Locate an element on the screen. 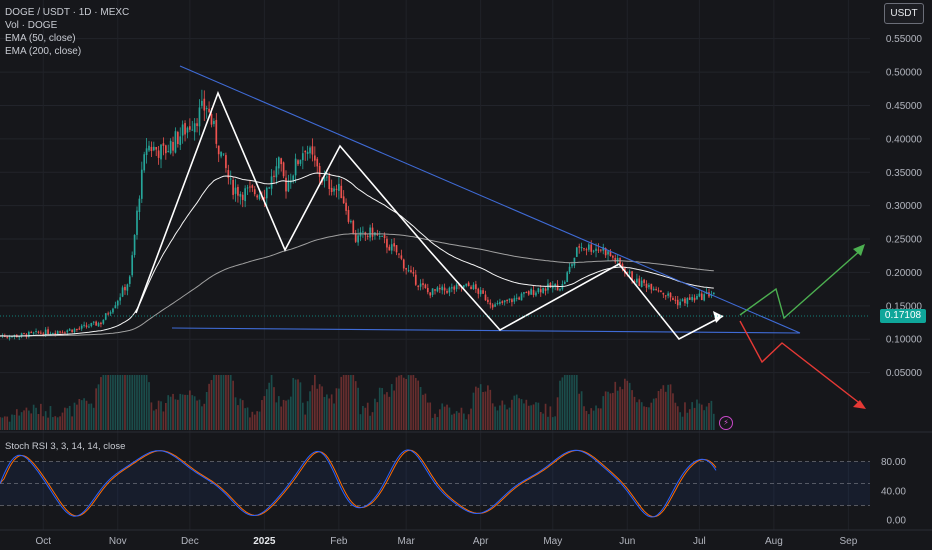 The image size is (932, 550). lightning-icon: ⚡ is located at coordinates (726, 423).